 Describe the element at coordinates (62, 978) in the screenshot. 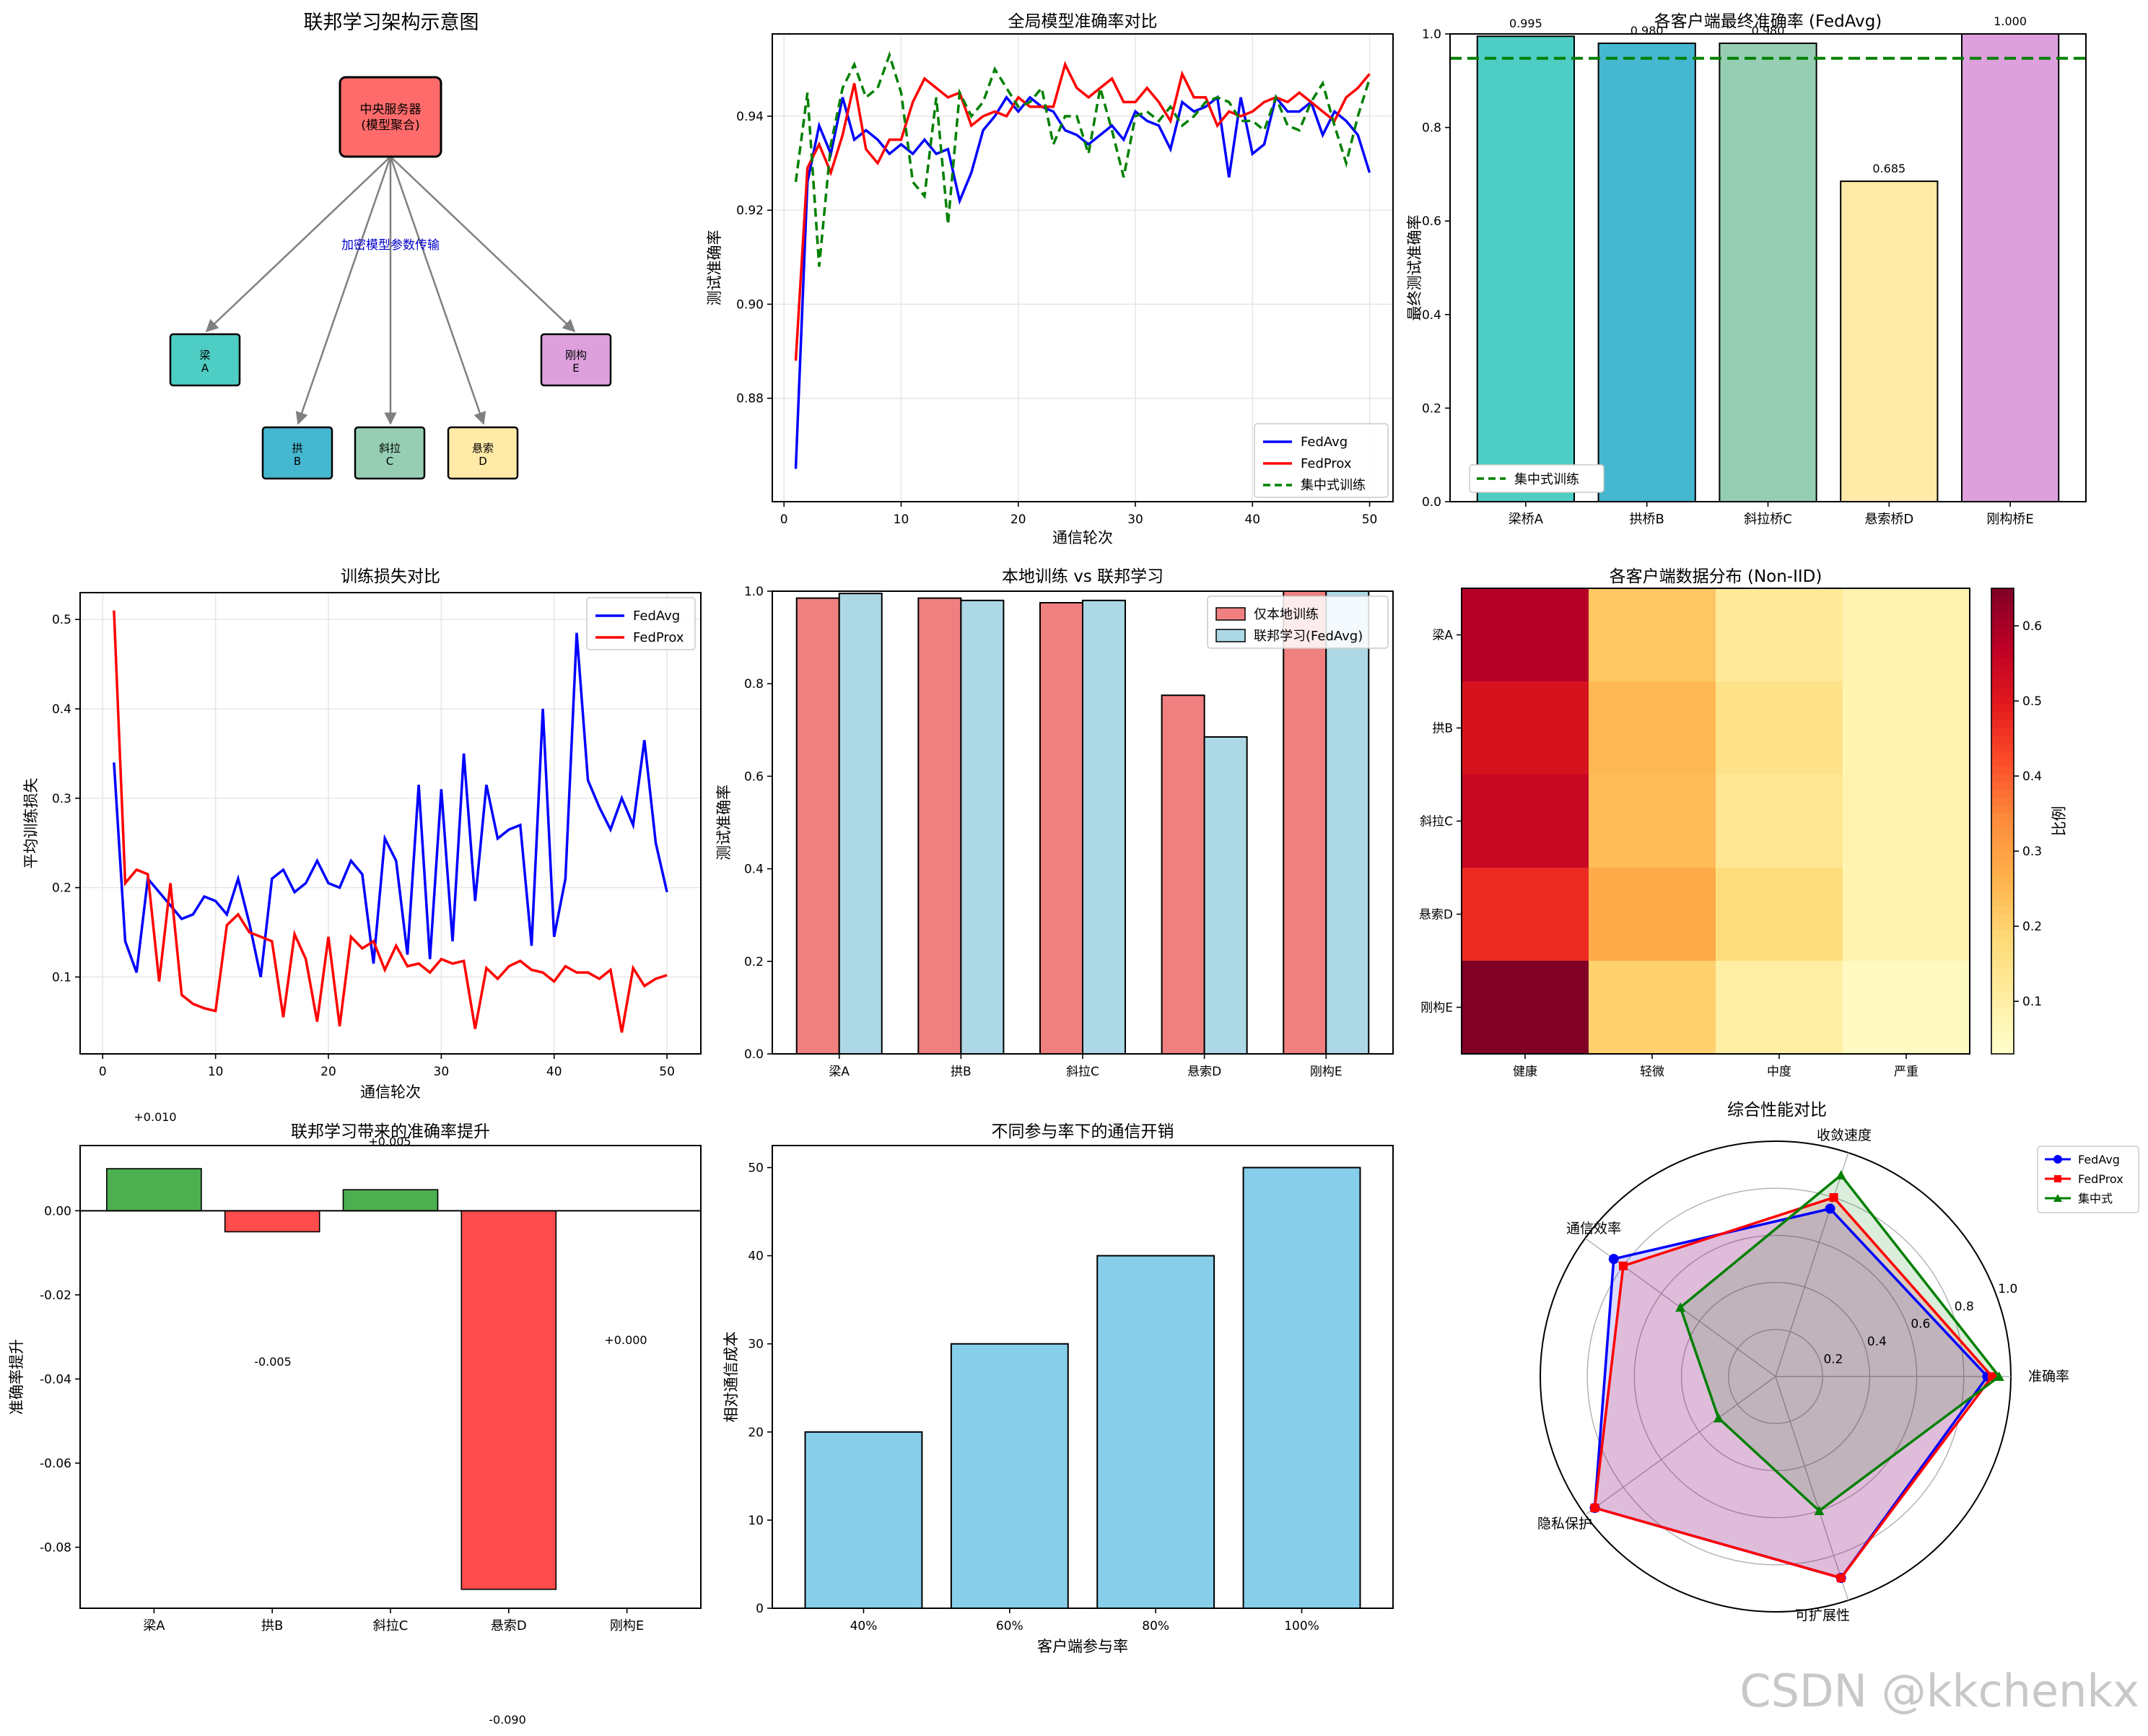

I see `y-tick-label: 0.1` at that location.